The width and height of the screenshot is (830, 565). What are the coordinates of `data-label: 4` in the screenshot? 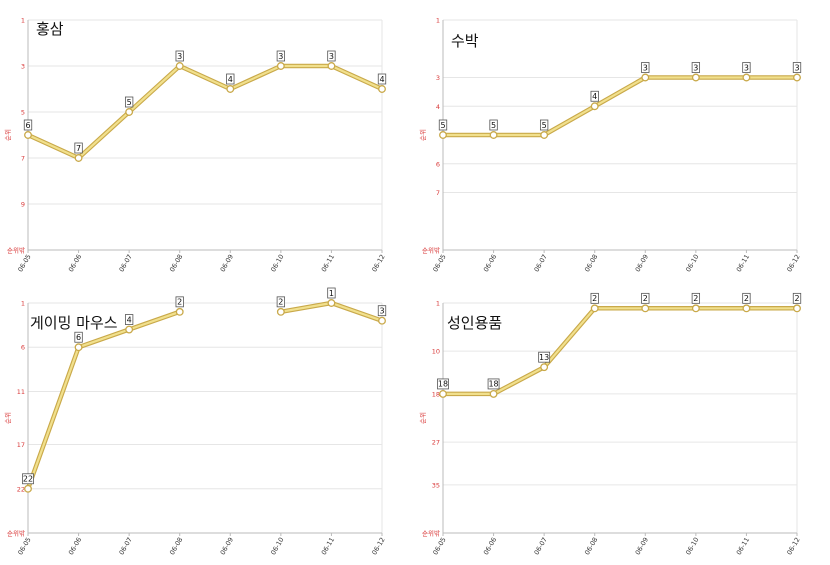 It's located at (230, 79).